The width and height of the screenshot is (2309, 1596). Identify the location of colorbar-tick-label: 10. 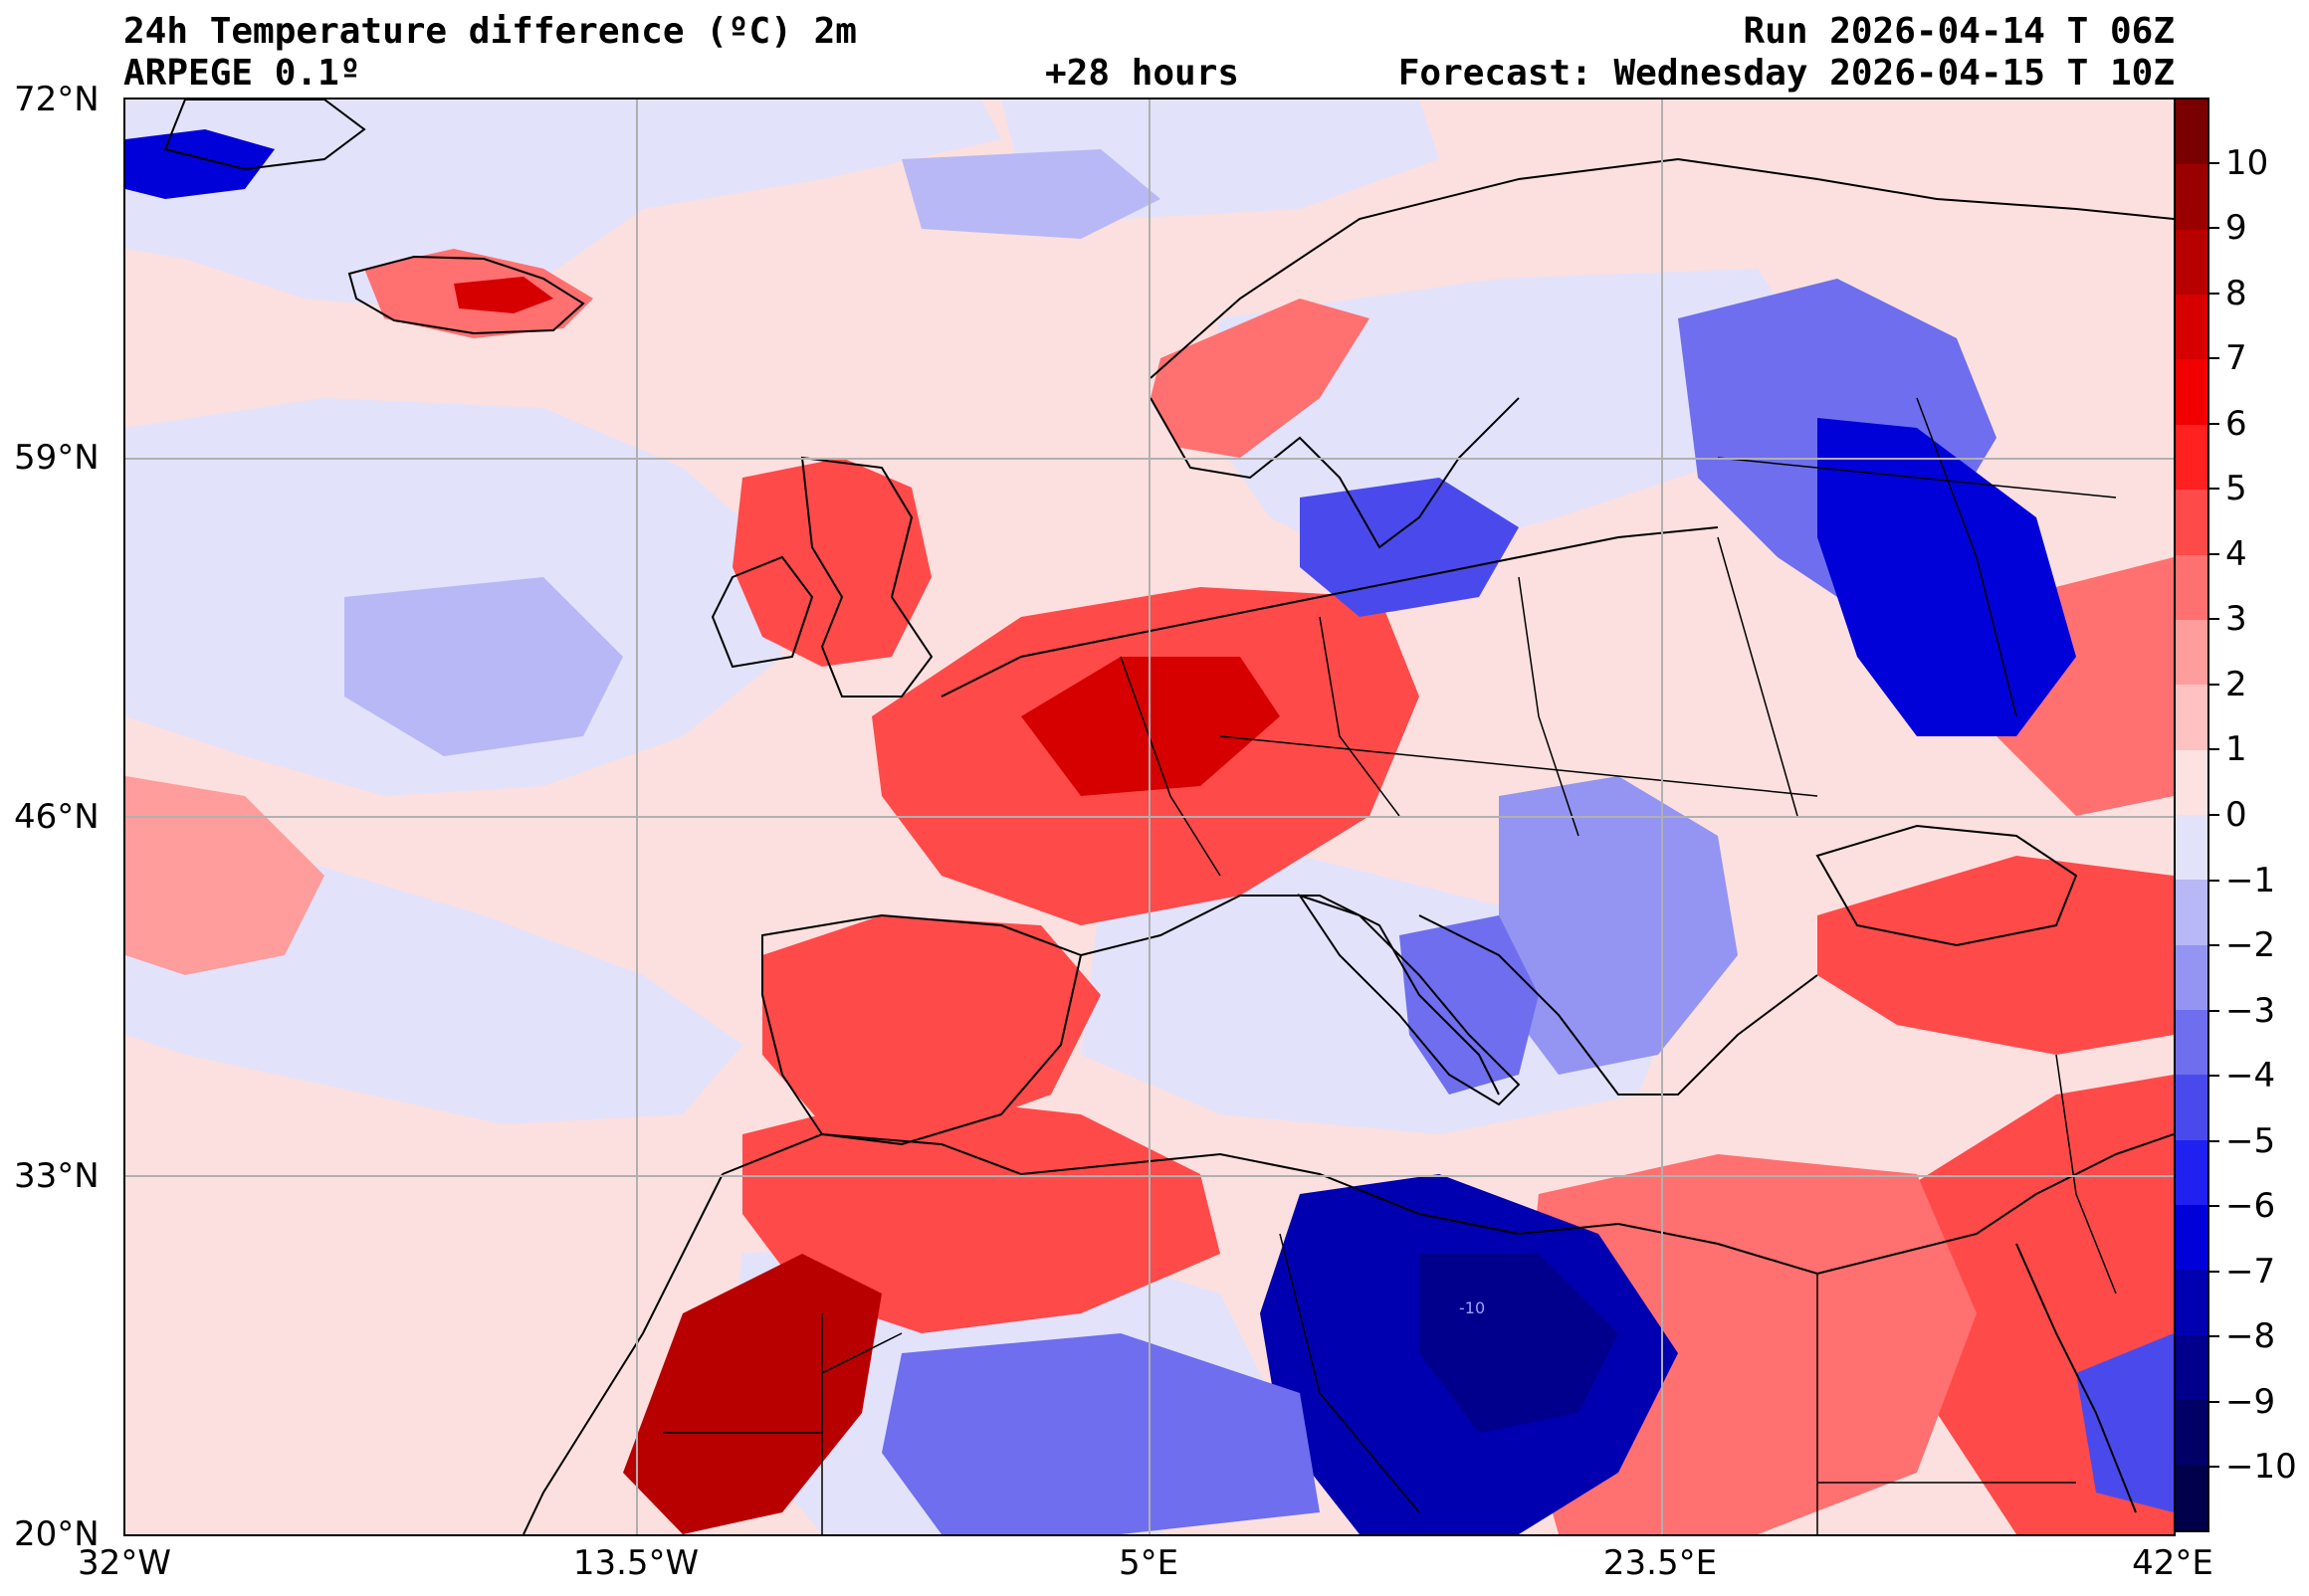
(2247, 163).